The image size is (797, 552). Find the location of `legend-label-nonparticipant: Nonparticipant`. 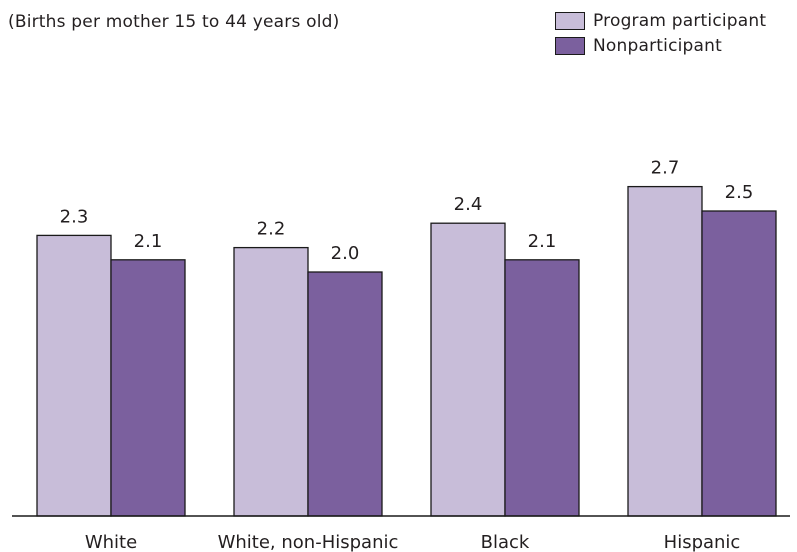

legend-label-nonparticipant: Nonparticipant is located at coordinates (657, 46).